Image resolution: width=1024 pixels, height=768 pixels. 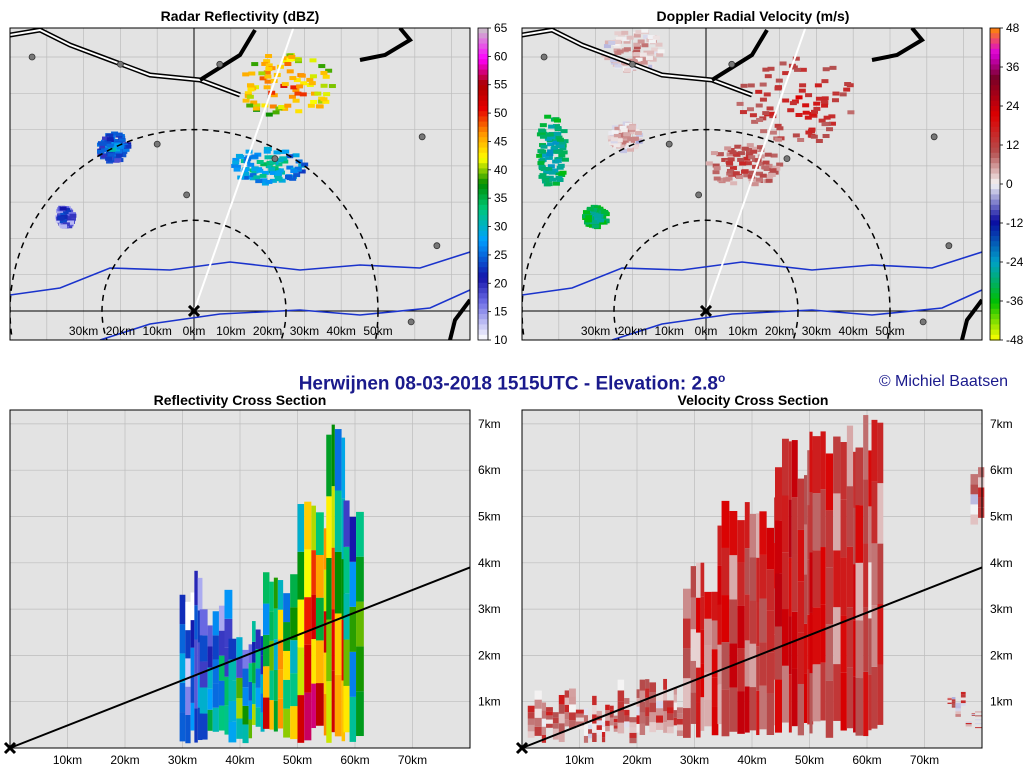 What do you see at coordinates (489, 470) in the screenshot?
I see `y-tick-label: 6km` at bounding box center [489, 470].